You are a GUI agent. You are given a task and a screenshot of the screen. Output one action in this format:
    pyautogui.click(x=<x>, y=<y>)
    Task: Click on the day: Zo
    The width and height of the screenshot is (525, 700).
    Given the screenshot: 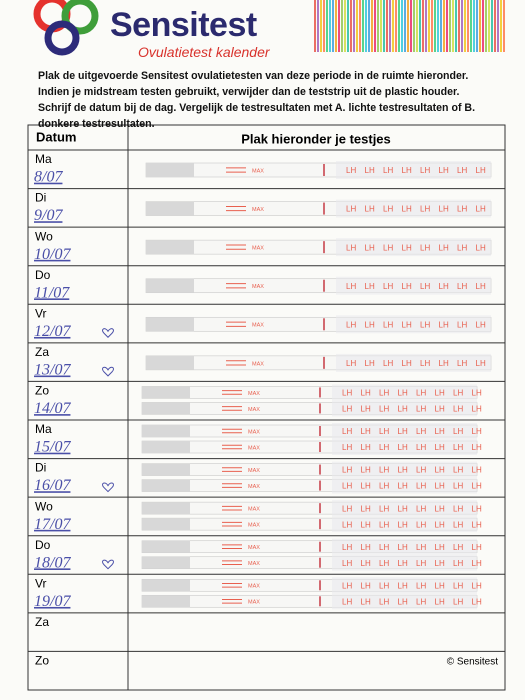 What is the action you would take?
    pyautogui.click(x=42, y=391)
    